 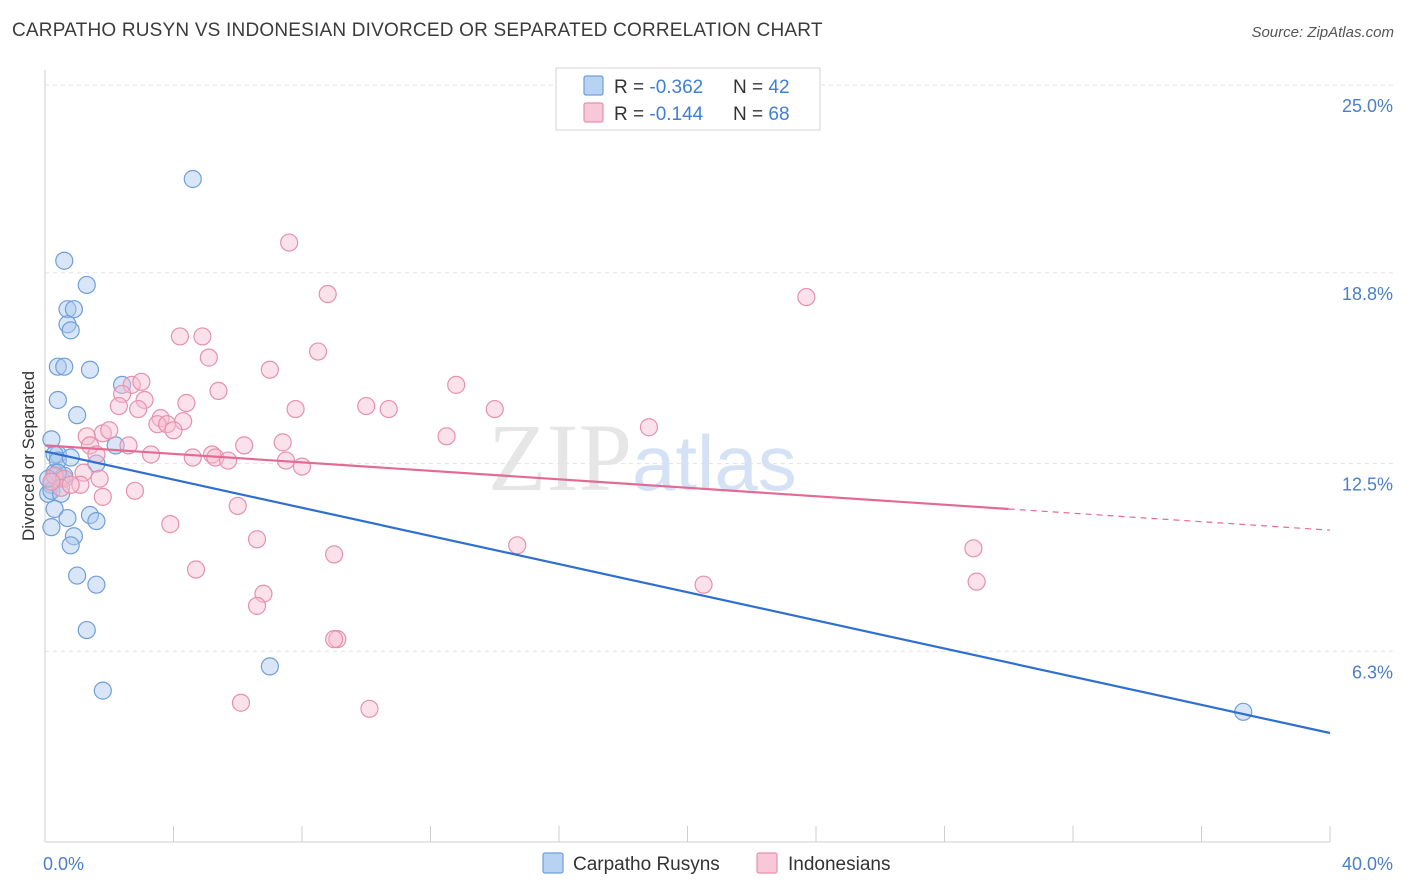 I want to click on legend-r-label-pink: R =, so click(x=631, y=114).